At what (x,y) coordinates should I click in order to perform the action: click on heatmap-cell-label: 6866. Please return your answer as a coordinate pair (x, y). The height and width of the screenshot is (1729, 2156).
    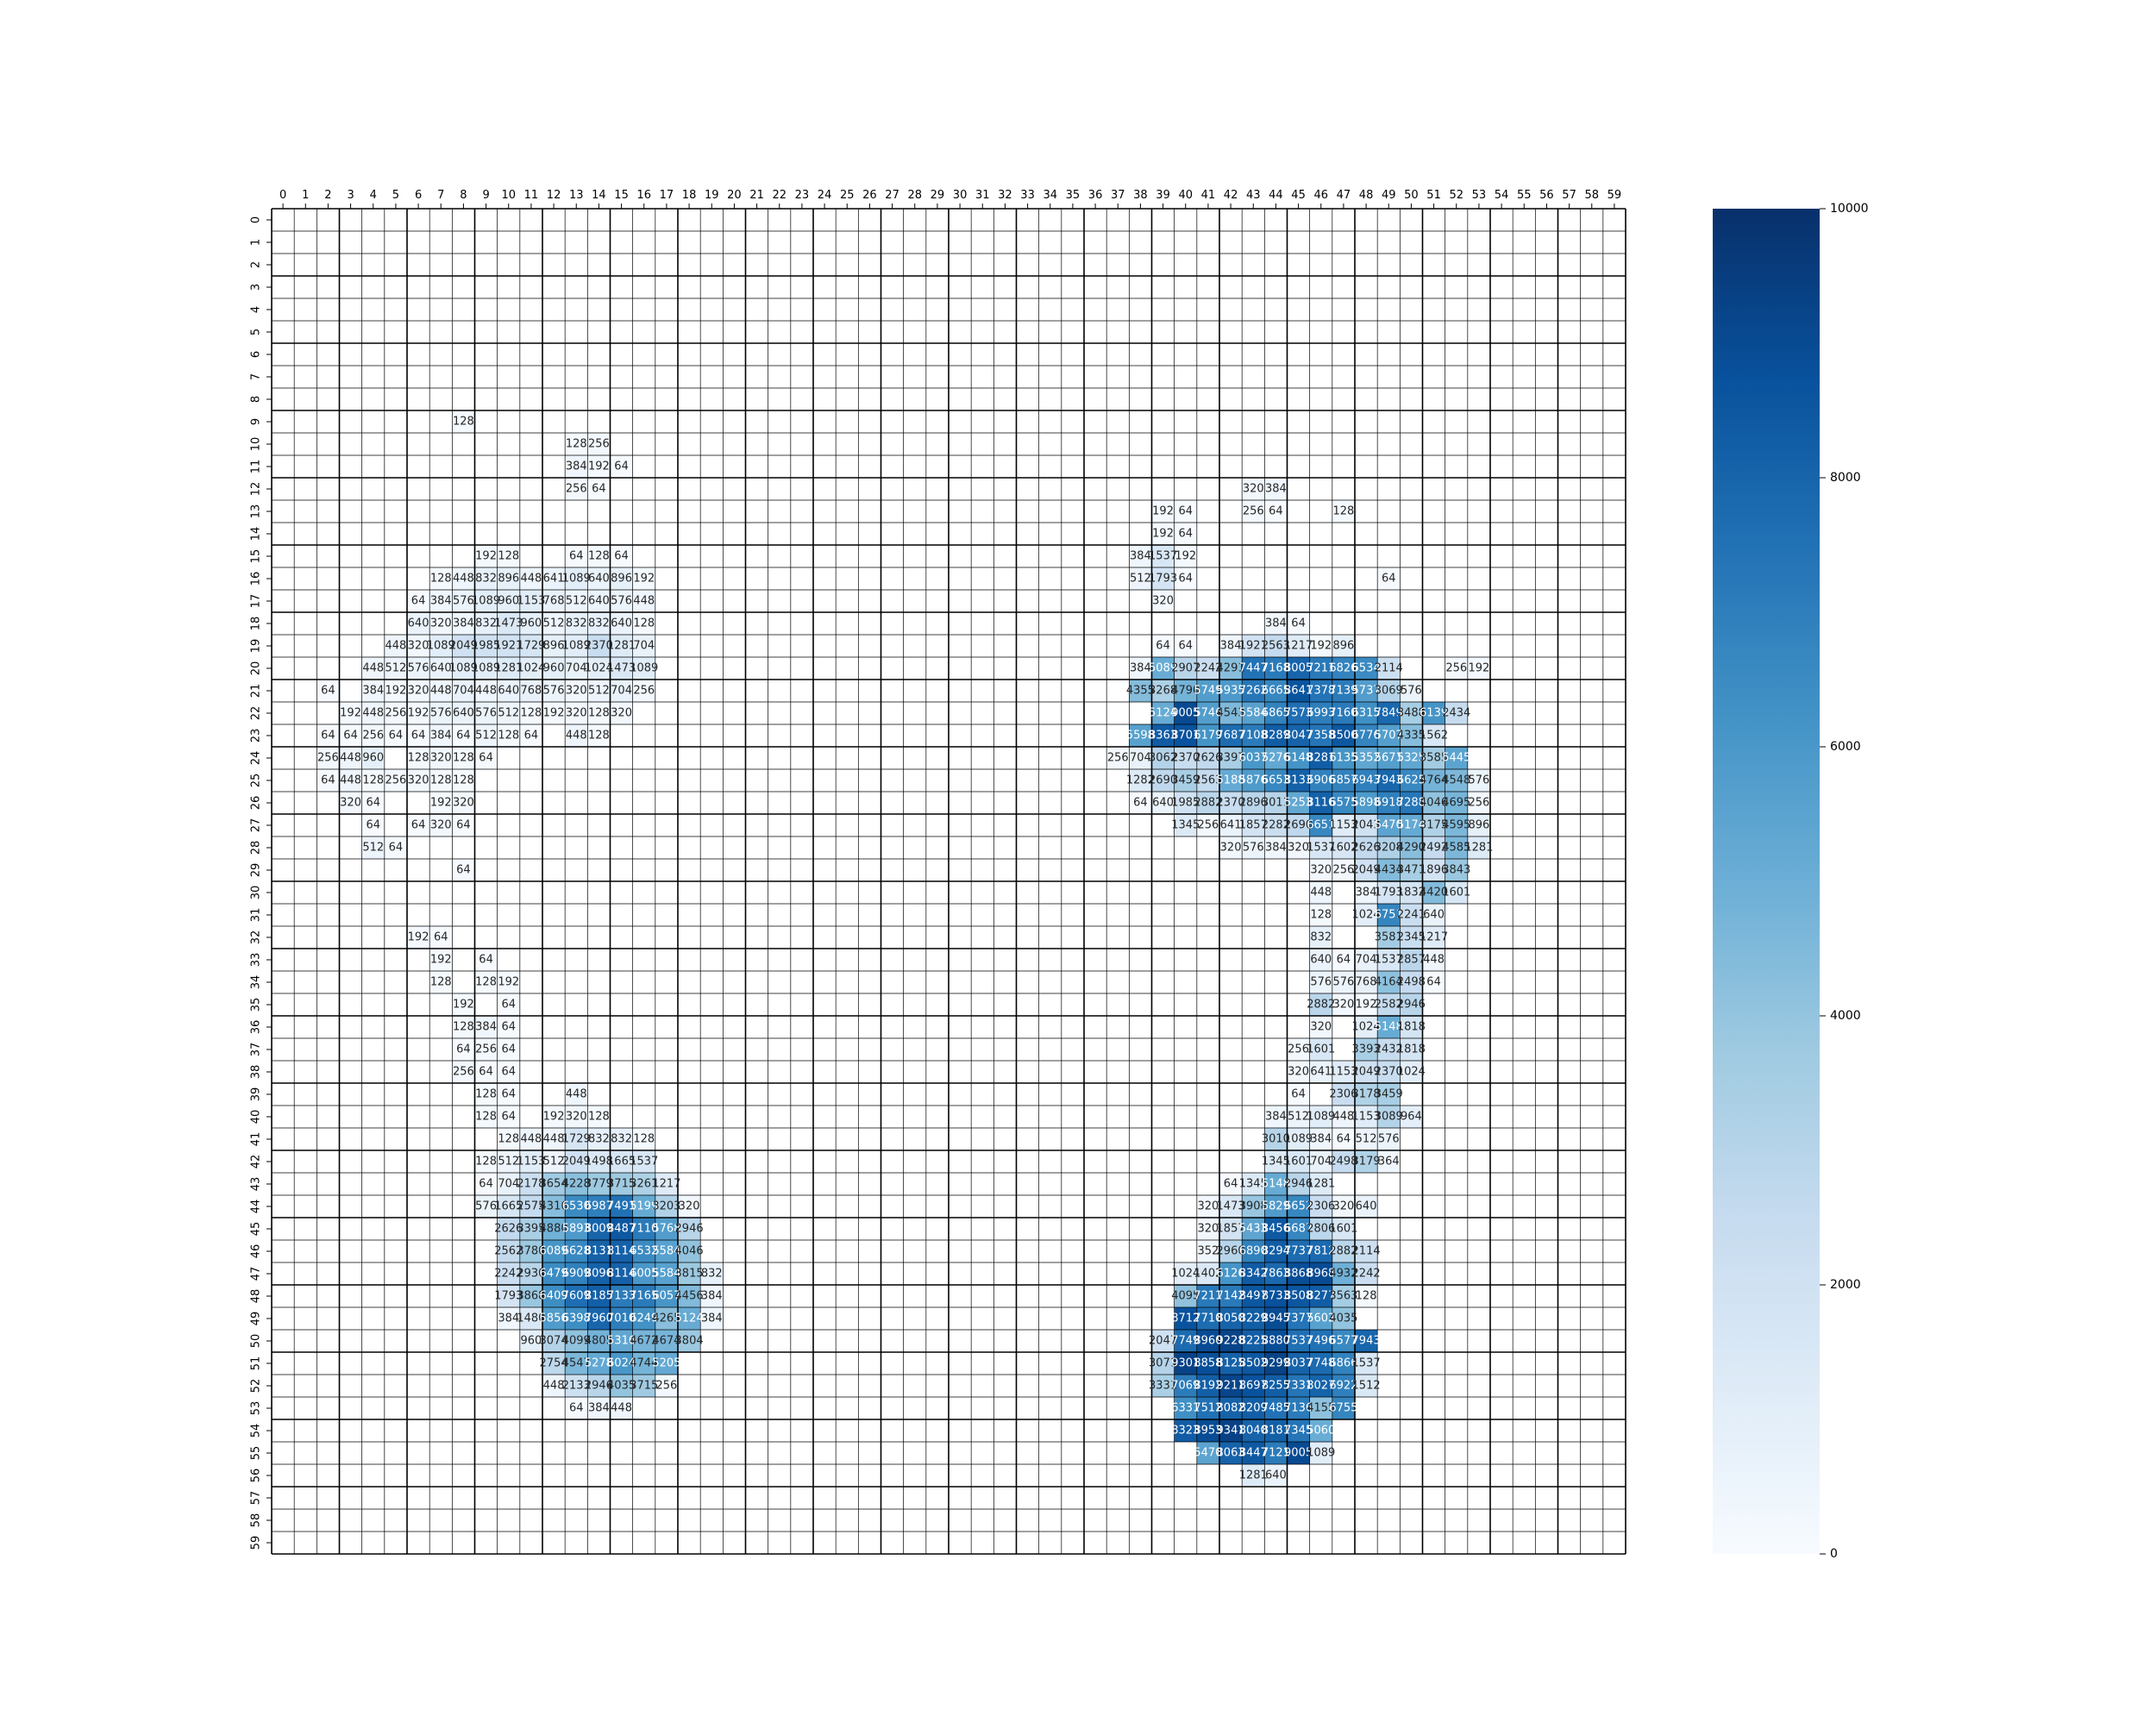
    Looking at the image, I should click on (1343, 1364).